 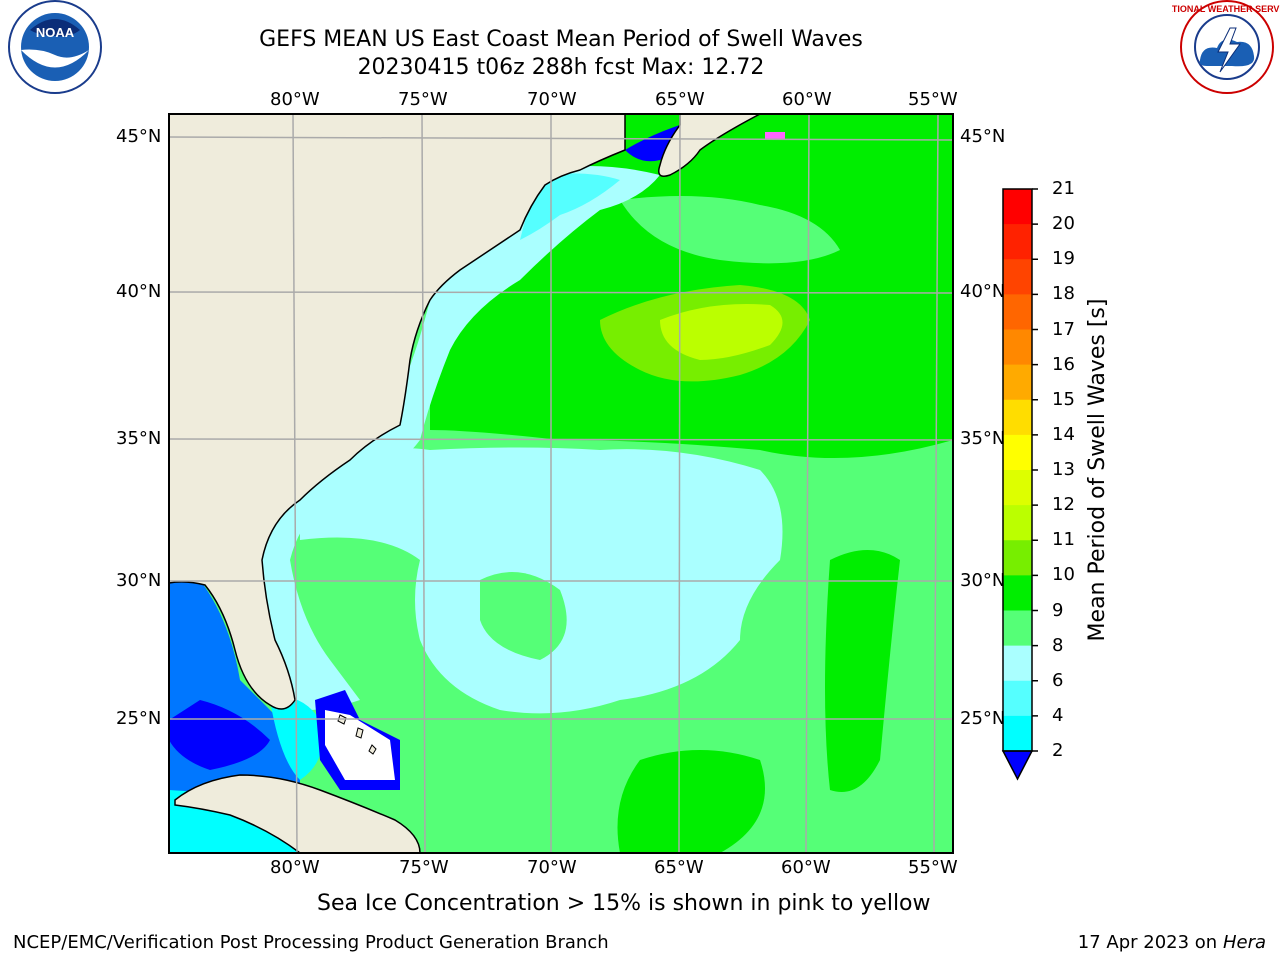 I want to click on colorbar-tick-label: 17, so click(x=1063, y=329).